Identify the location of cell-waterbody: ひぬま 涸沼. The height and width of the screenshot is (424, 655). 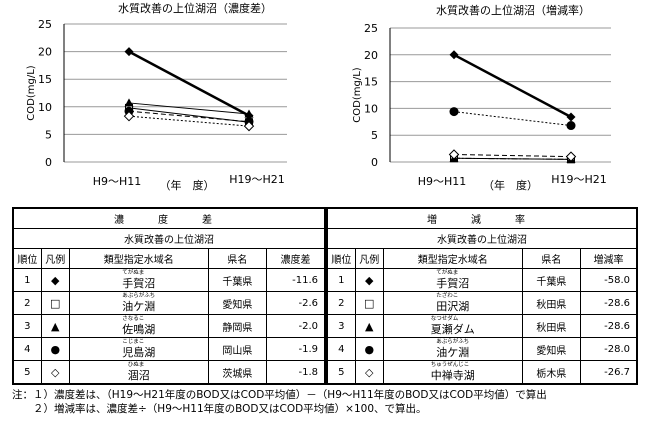
(138, 372).